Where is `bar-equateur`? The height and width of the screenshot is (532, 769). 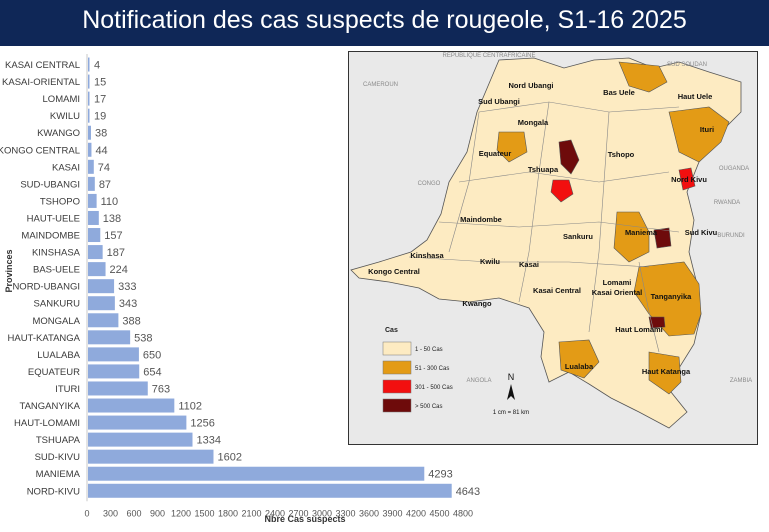 bar-equateur is located at coordinates (114, 371).